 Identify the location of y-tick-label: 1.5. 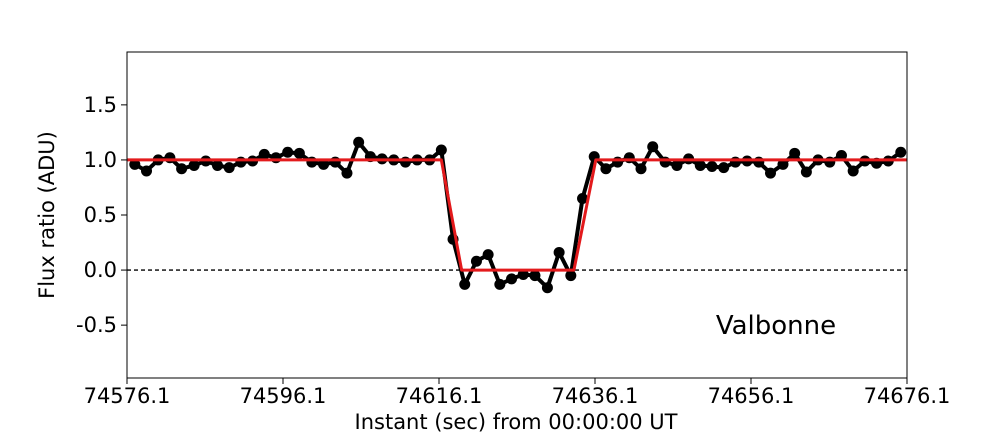
(100, 105).